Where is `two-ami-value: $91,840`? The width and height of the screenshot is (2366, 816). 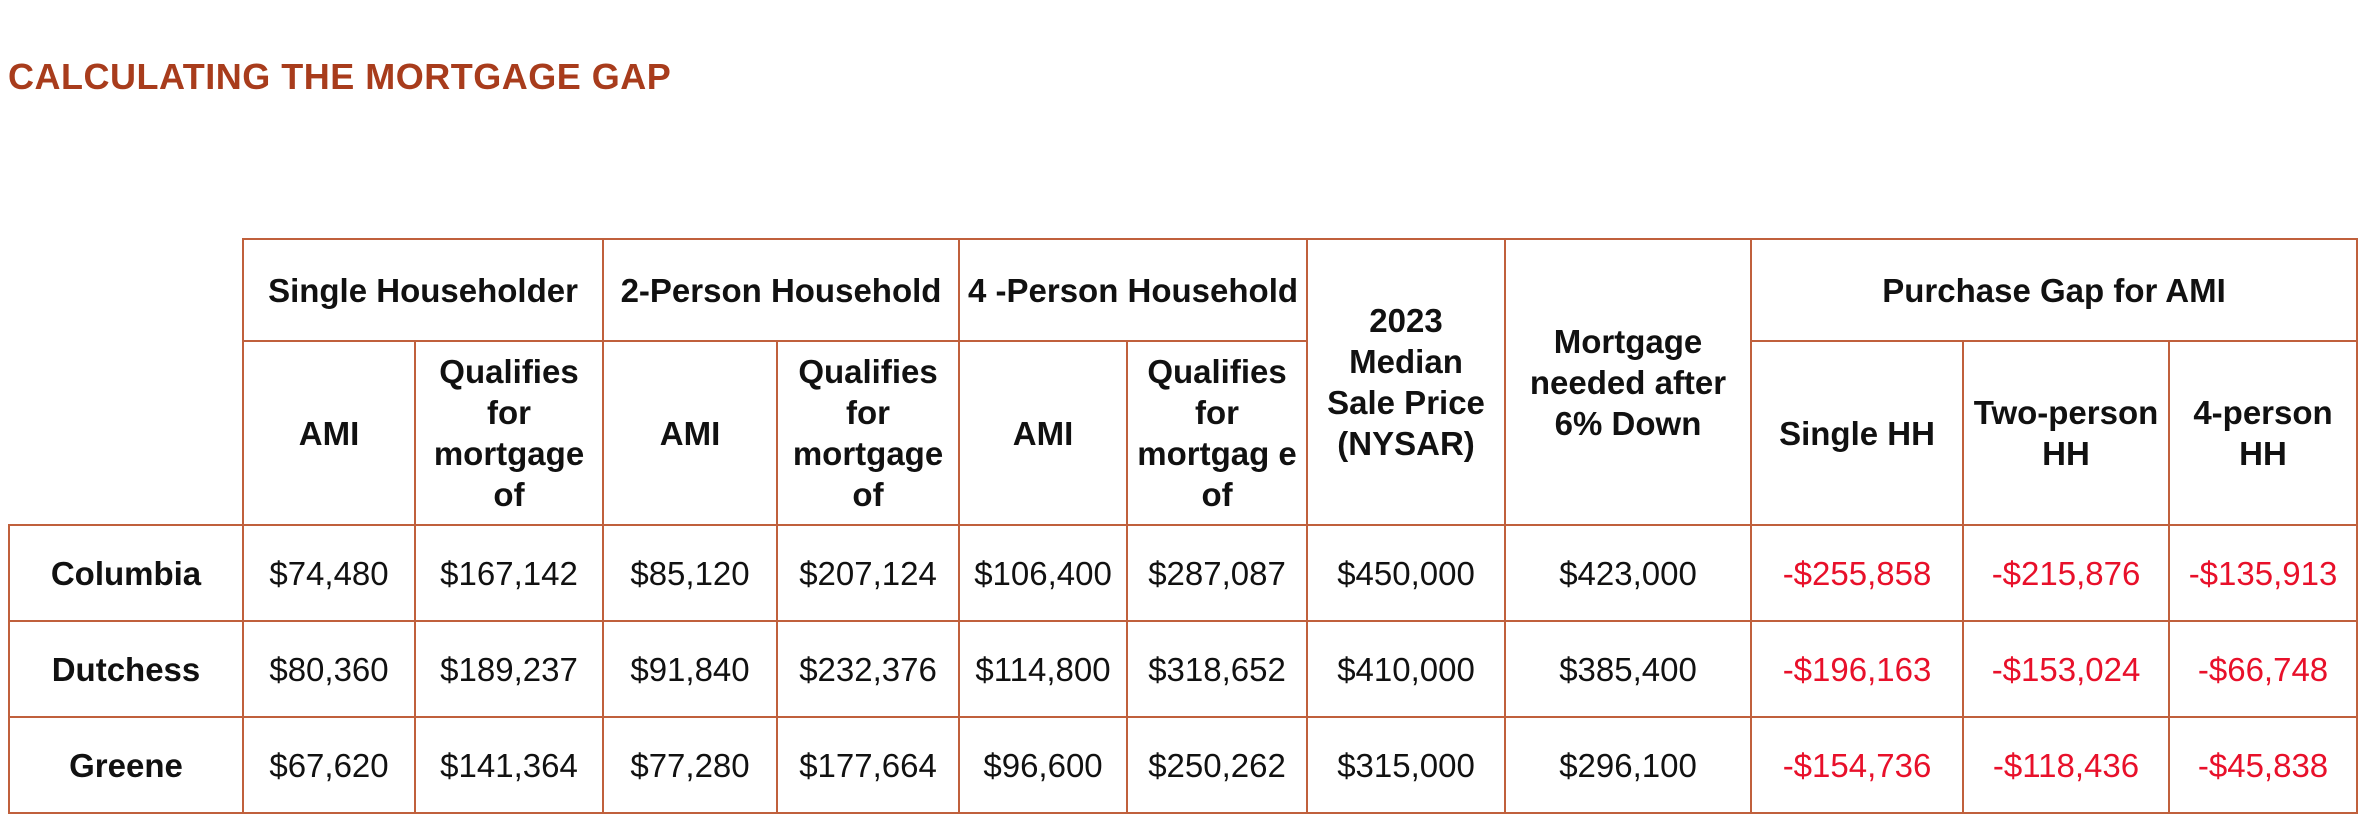 two-ami-value: $91,840 is located at coordinates (690, 669).